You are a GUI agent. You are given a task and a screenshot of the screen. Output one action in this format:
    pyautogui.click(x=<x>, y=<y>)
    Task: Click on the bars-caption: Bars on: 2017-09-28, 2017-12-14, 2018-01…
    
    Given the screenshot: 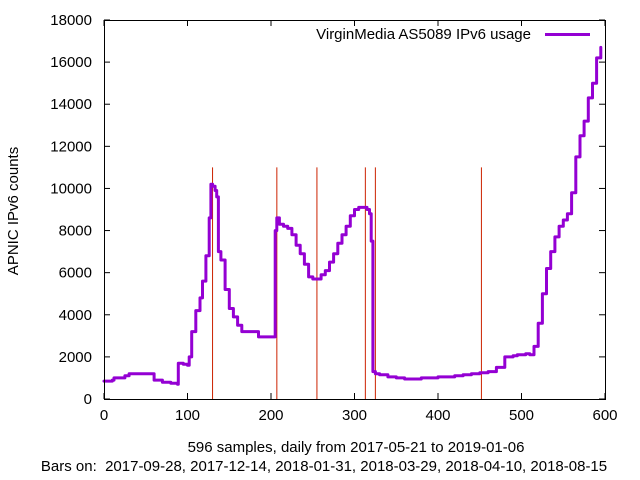 What is the action you would take?
    pyautogui.click(x=324, y=466)
    